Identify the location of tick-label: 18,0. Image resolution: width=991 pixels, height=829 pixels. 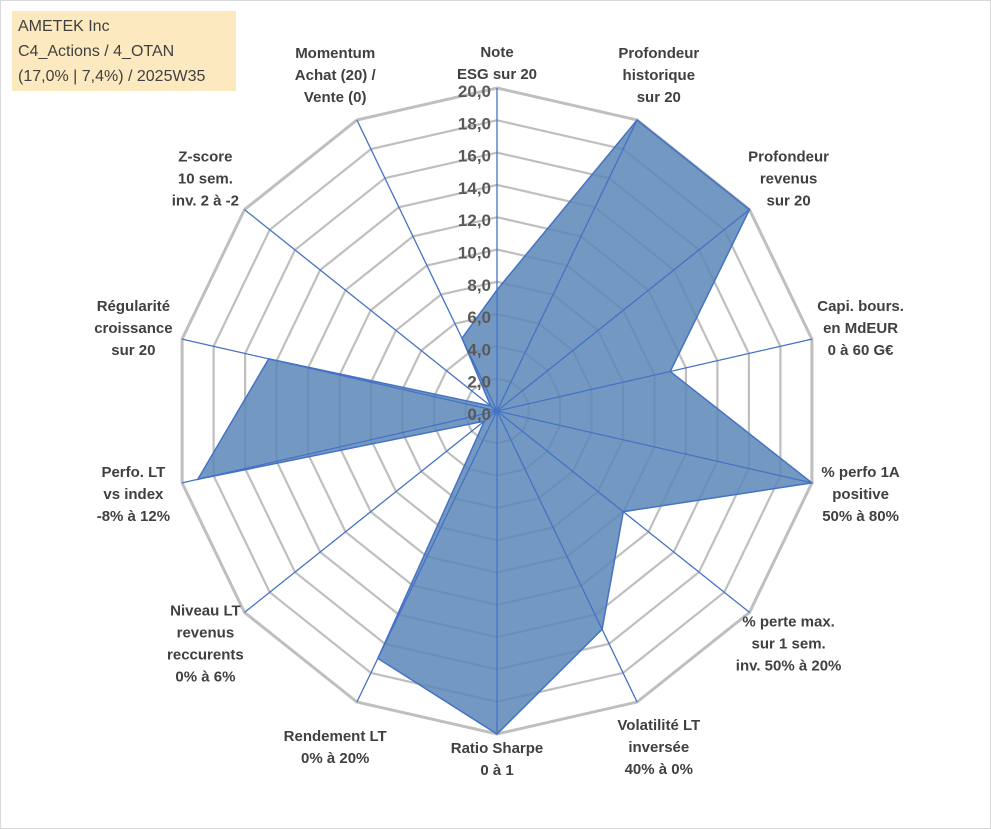
(474, 123).